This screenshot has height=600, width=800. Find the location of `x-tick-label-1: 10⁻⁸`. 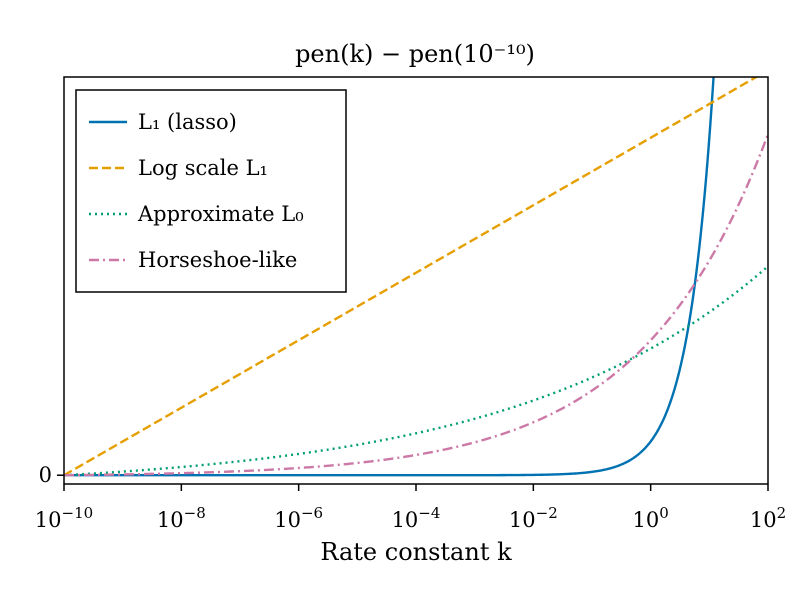

x-tick-label-1: 10⁻⁸ is located at coordinates (181, 518).